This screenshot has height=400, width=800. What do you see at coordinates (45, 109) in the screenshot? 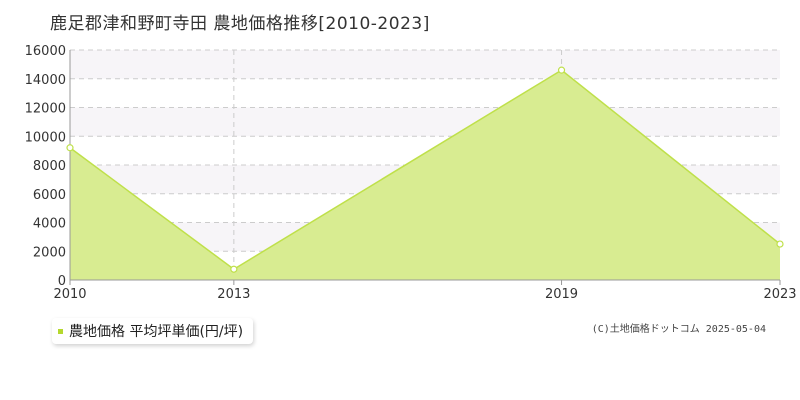
I see `y-tick-label: 12000` at bounding box center [45, 109].